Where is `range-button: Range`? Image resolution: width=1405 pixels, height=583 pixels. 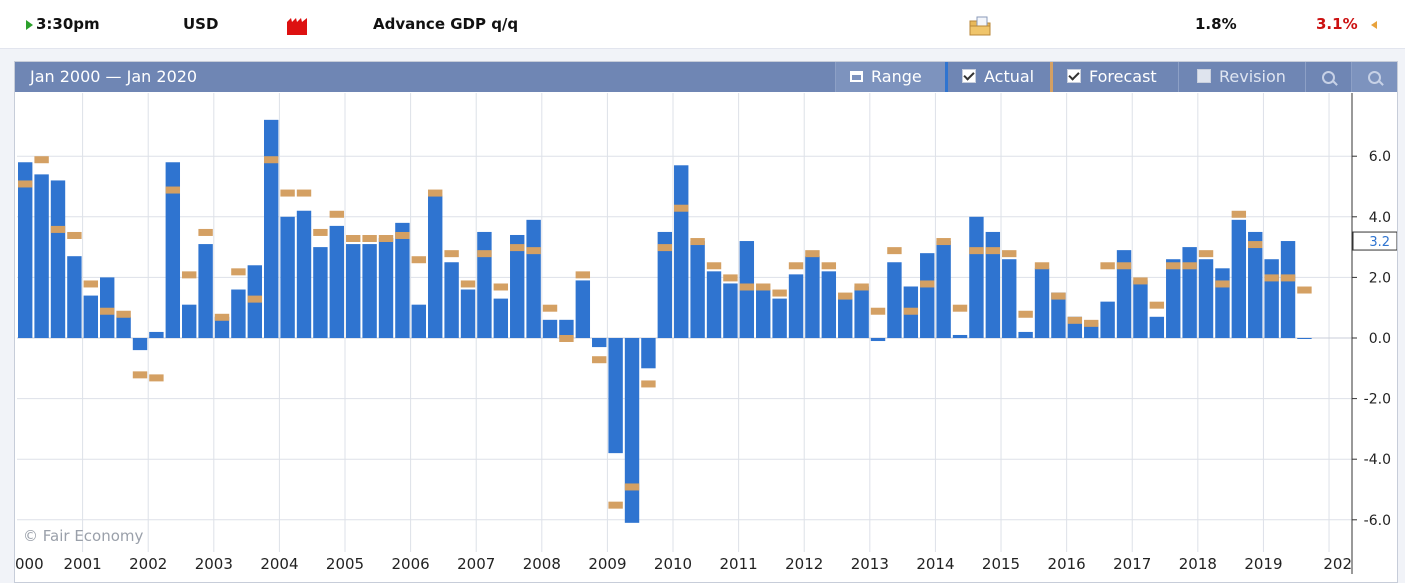
range-button: Range is located at coordinates (890, 77).